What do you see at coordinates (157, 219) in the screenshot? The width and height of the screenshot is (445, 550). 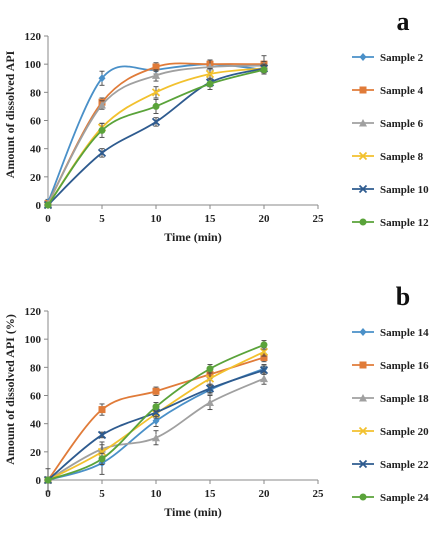 I see `chart-a-x-tick-label: 10` at bounding box center [157, 219].